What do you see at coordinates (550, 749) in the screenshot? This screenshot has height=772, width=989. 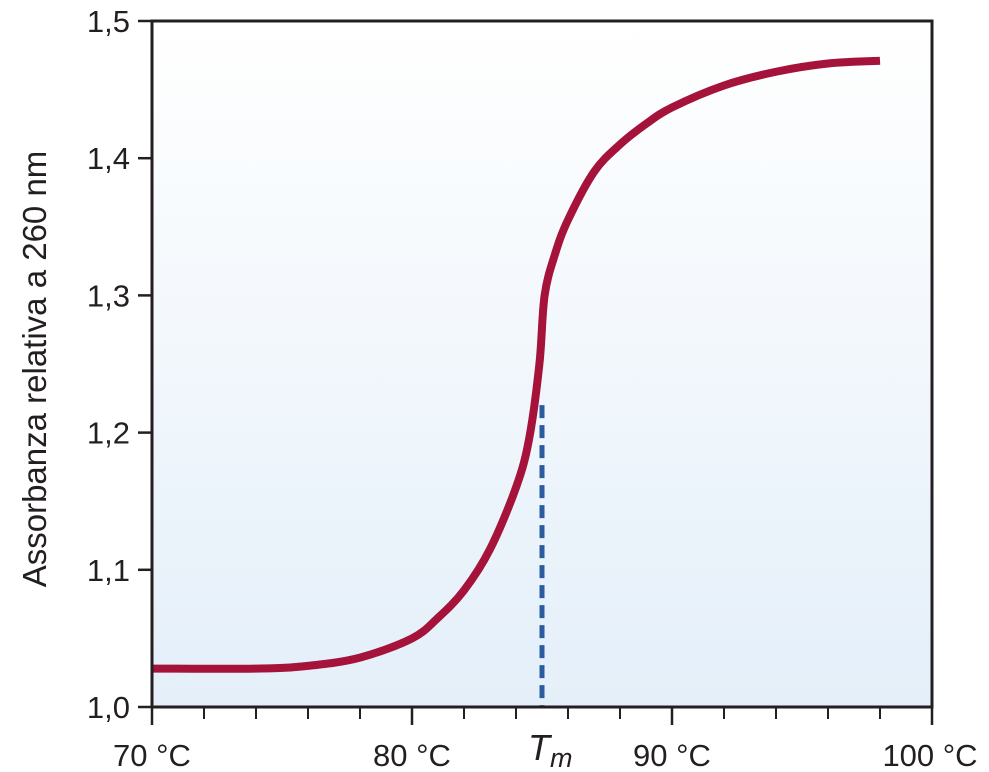 I see `tm-label: Tm` at bounding box center [550, 749].